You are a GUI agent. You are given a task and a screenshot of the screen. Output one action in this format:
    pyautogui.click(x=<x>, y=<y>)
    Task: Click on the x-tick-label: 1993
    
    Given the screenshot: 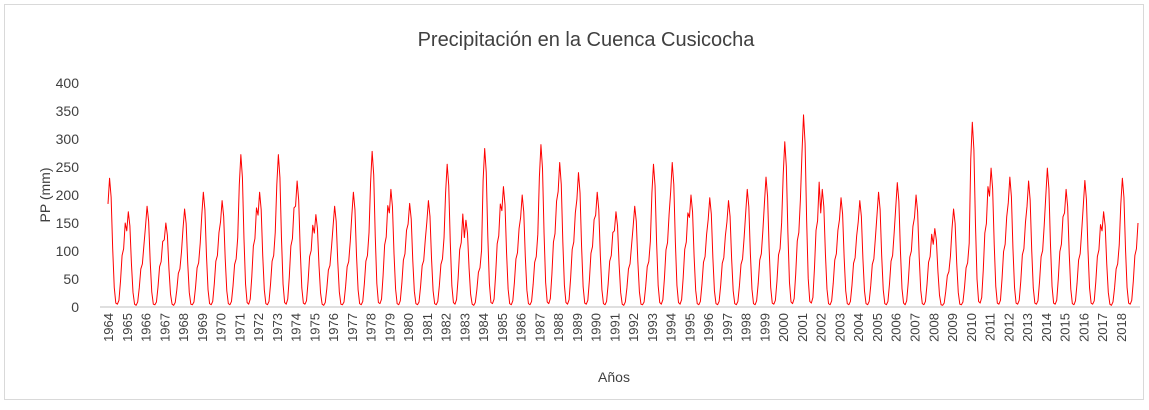 What is the action you would take?
    pyautogui.click(x=652, y=327)
    